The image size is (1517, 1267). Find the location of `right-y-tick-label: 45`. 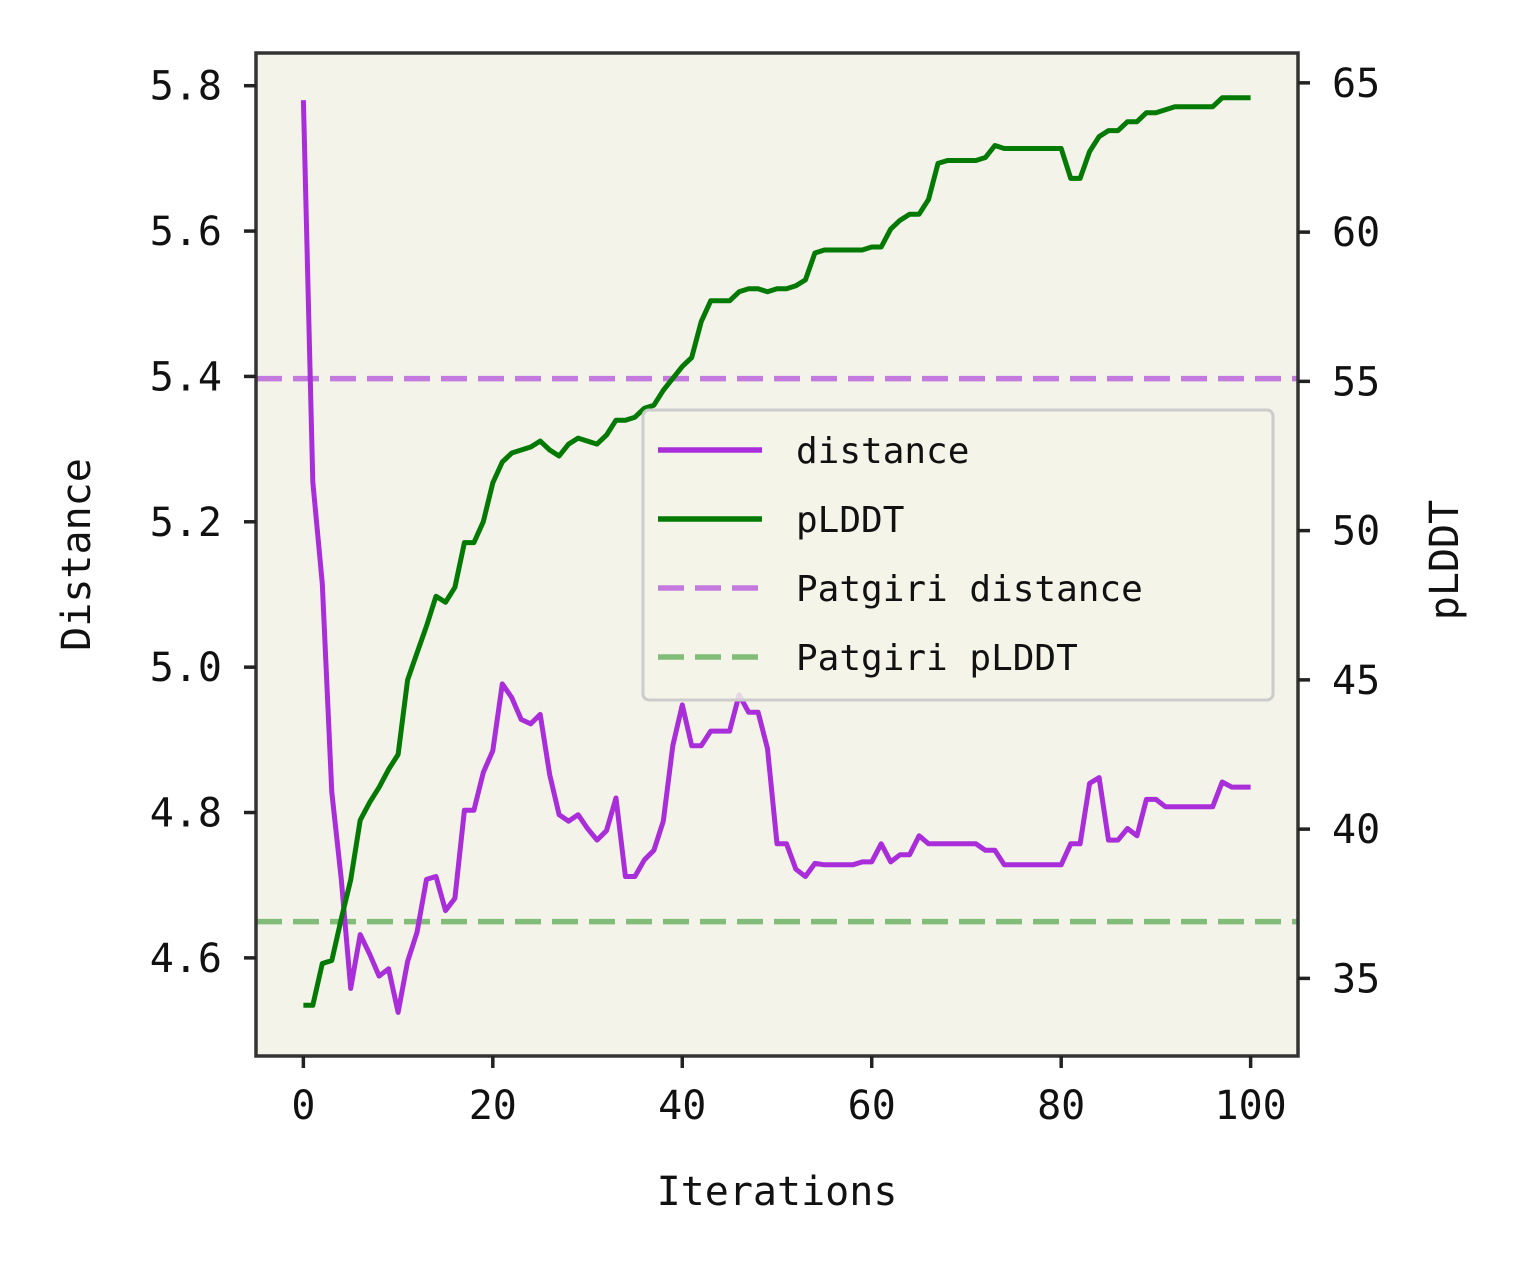

right-y-tick-label: 45 is located at coordinates (1356, 681).